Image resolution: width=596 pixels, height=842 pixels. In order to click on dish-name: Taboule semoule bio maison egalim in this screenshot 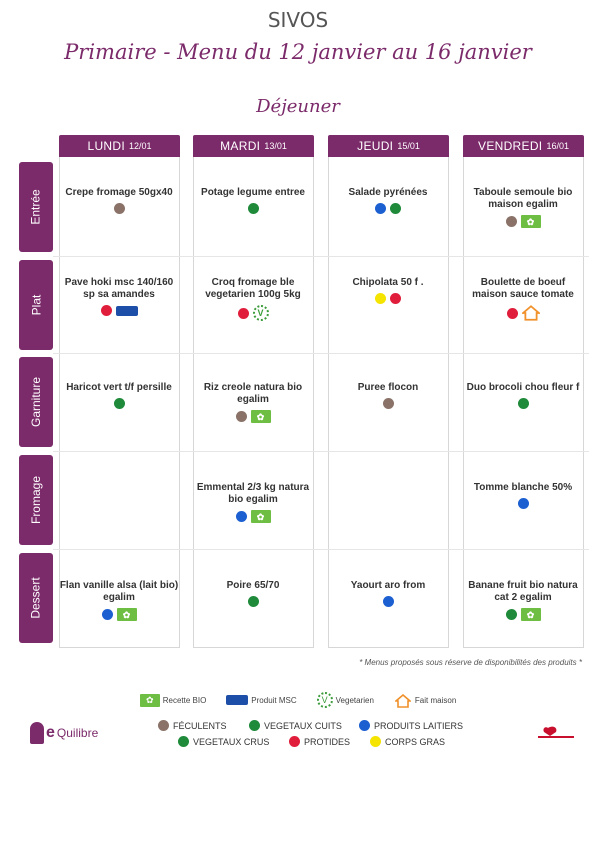, I will do `click(523, 198)`.